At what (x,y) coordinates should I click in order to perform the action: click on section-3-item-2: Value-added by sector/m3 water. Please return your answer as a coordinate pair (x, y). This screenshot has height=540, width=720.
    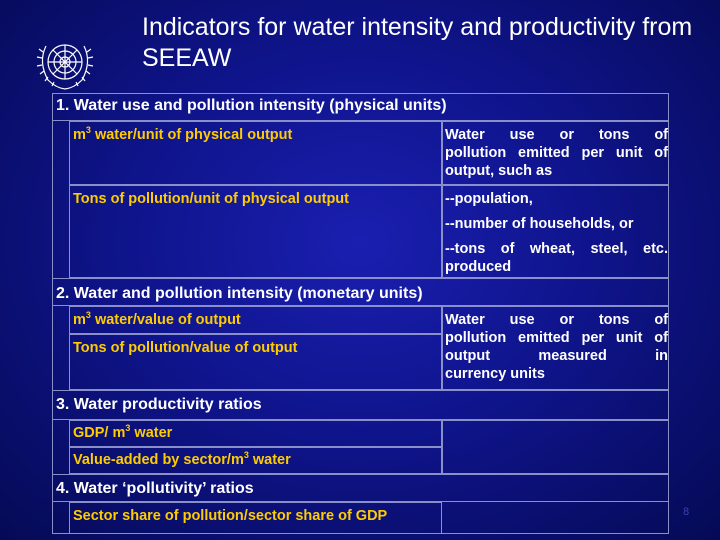
    Looking at the image, I should click on (182, 459).